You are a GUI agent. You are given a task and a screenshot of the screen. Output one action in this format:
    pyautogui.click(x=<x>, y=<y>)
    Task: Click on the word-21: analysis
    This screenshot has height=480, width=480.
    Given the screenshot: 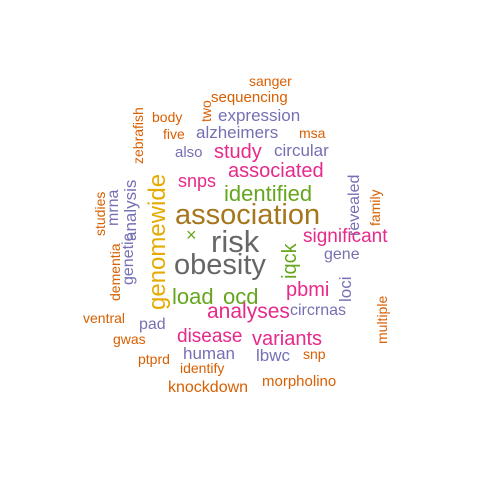 What is the action you would take?
    pyautogui.click(x=130, y=210)
    